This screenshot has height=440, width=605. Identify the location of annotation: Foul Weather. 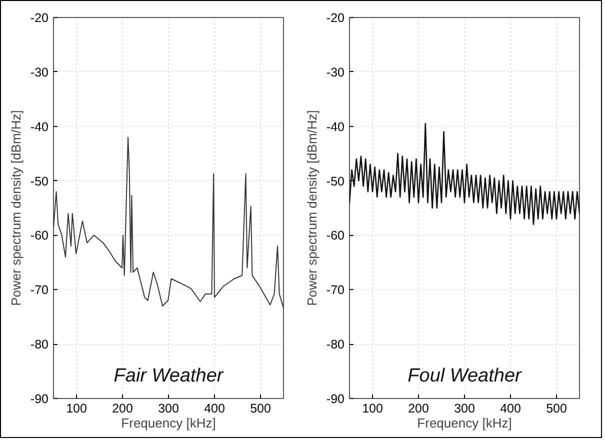
(465, 376).